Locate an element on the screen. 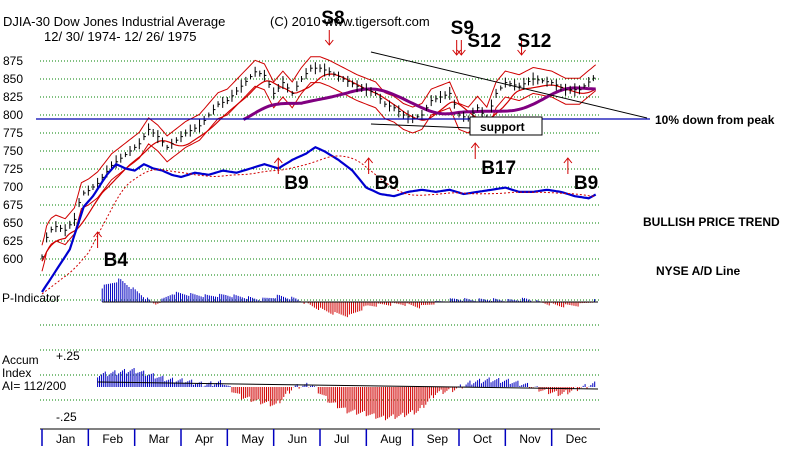 This screenshot has width=800, height=455. y-tick-label: 700 is located at coordinates (13, 187).